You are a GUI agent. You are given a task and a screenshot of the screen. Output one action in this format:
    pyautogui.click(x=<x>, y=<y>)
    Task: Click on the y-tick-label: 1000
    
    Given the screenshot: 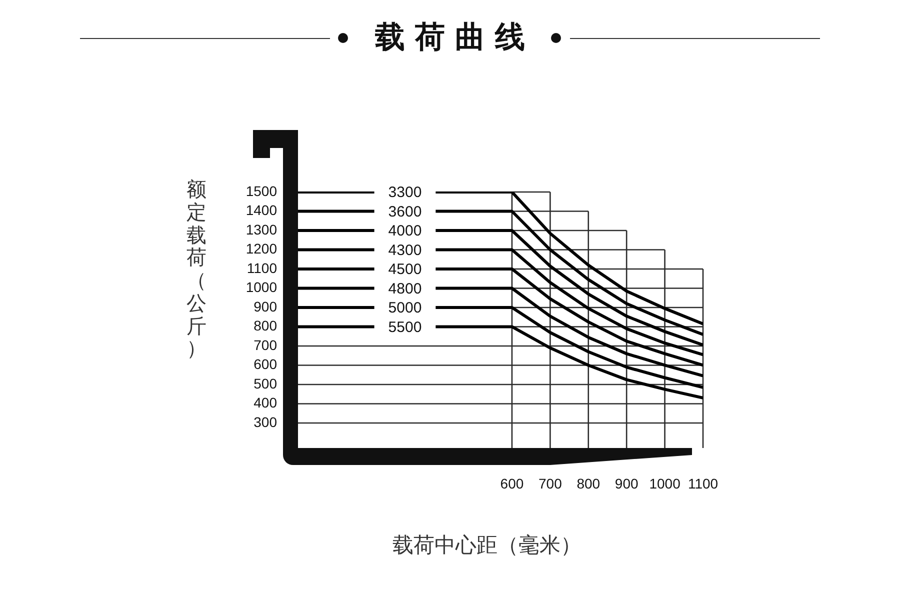 What is the action you would take?
    pyautogui.click(x=262, y=287)
    